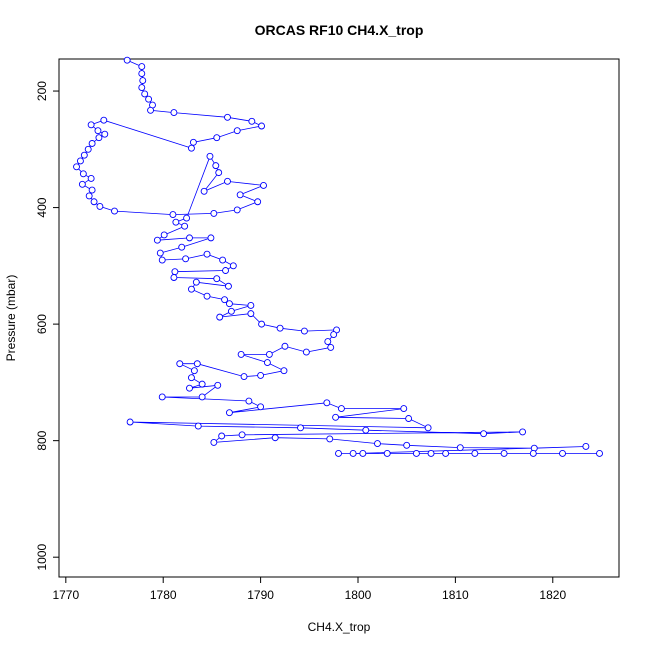 This screenshot has height=655, width=650. Describe the element at coordinates (339, 30) in the screenshot. I see `chart-title: ORCAS RF10 CH4.X_trop` at that location.